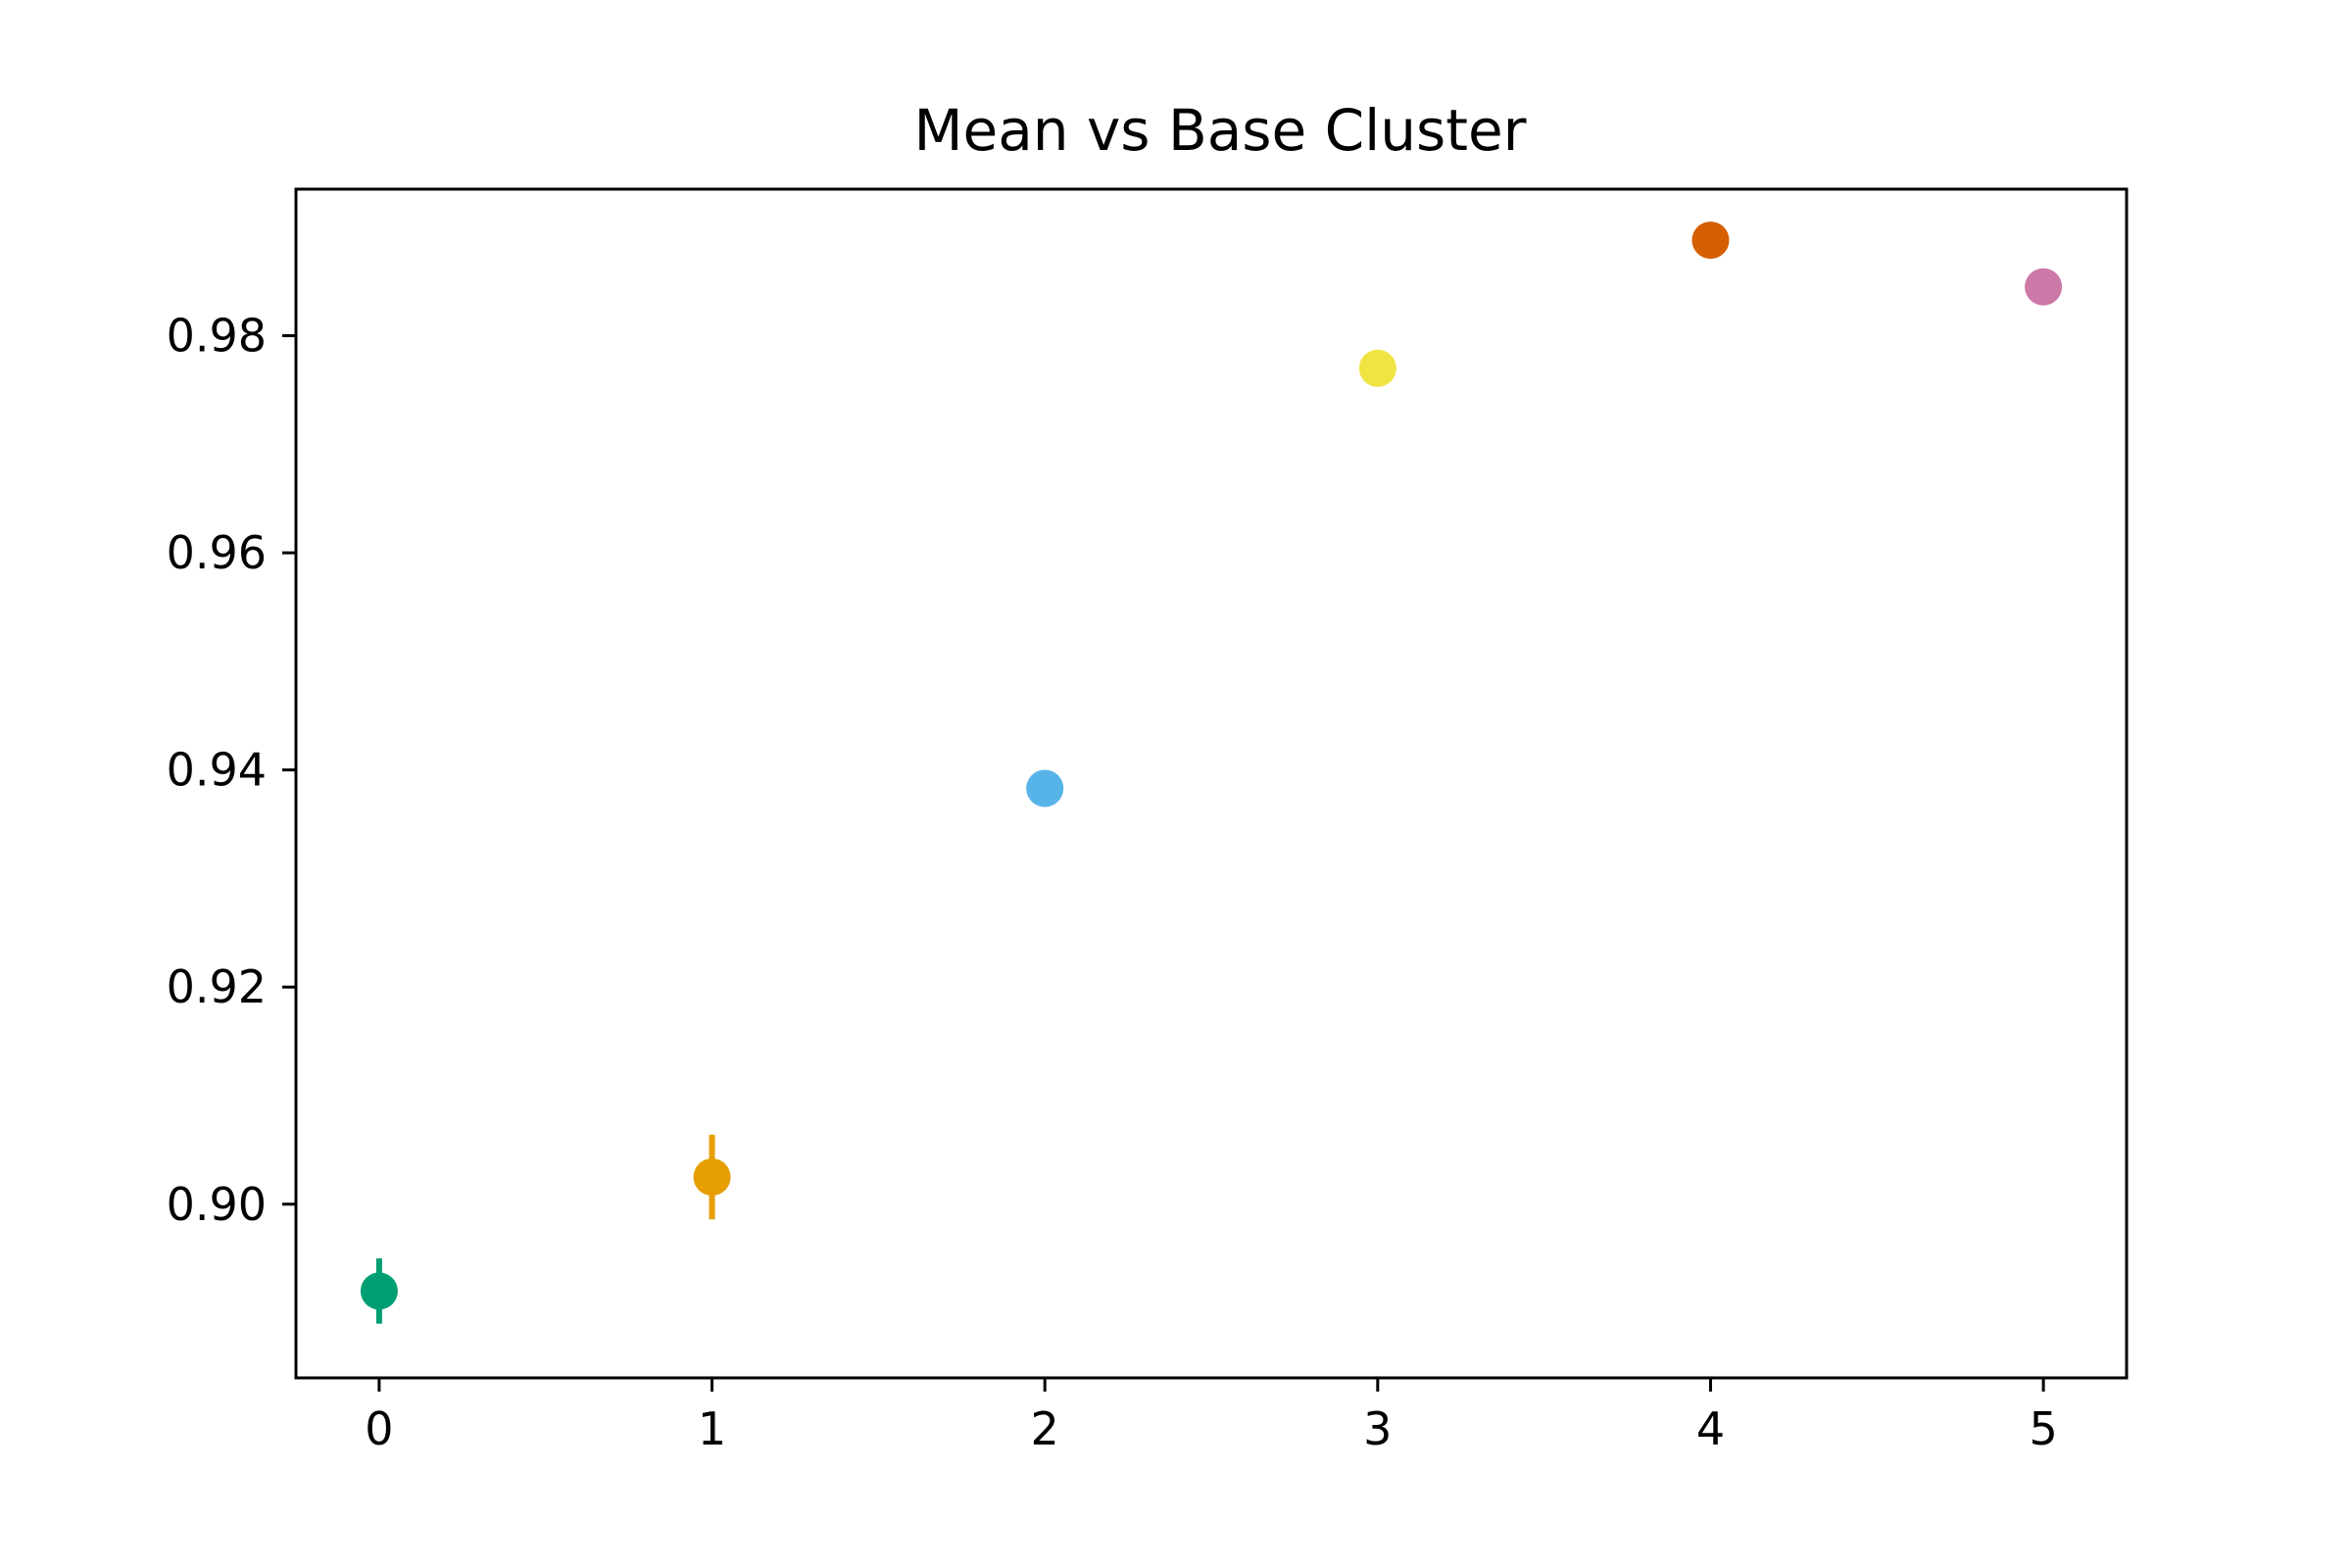  Describe the element at coordinates (217, 336) in the screenshot. I see `y-tick-label: 0.98` at that location.